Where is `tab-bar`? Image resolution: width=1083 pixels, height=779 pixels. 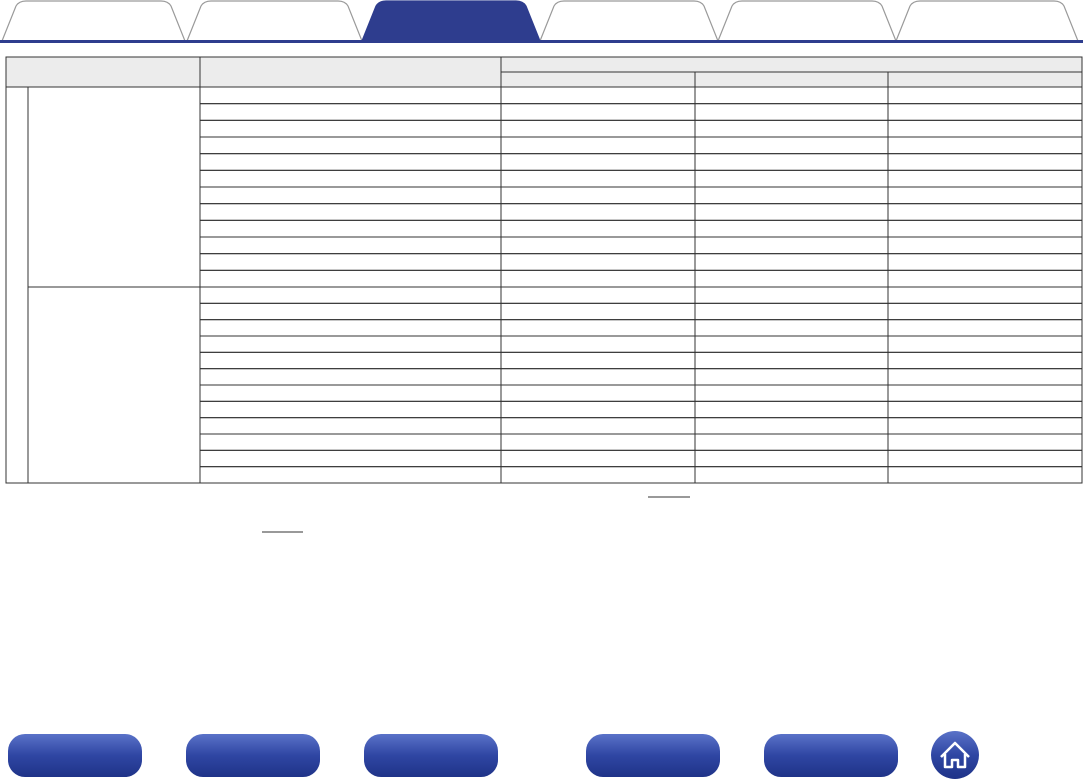
tab-bar is located at coordinates (540, 21).